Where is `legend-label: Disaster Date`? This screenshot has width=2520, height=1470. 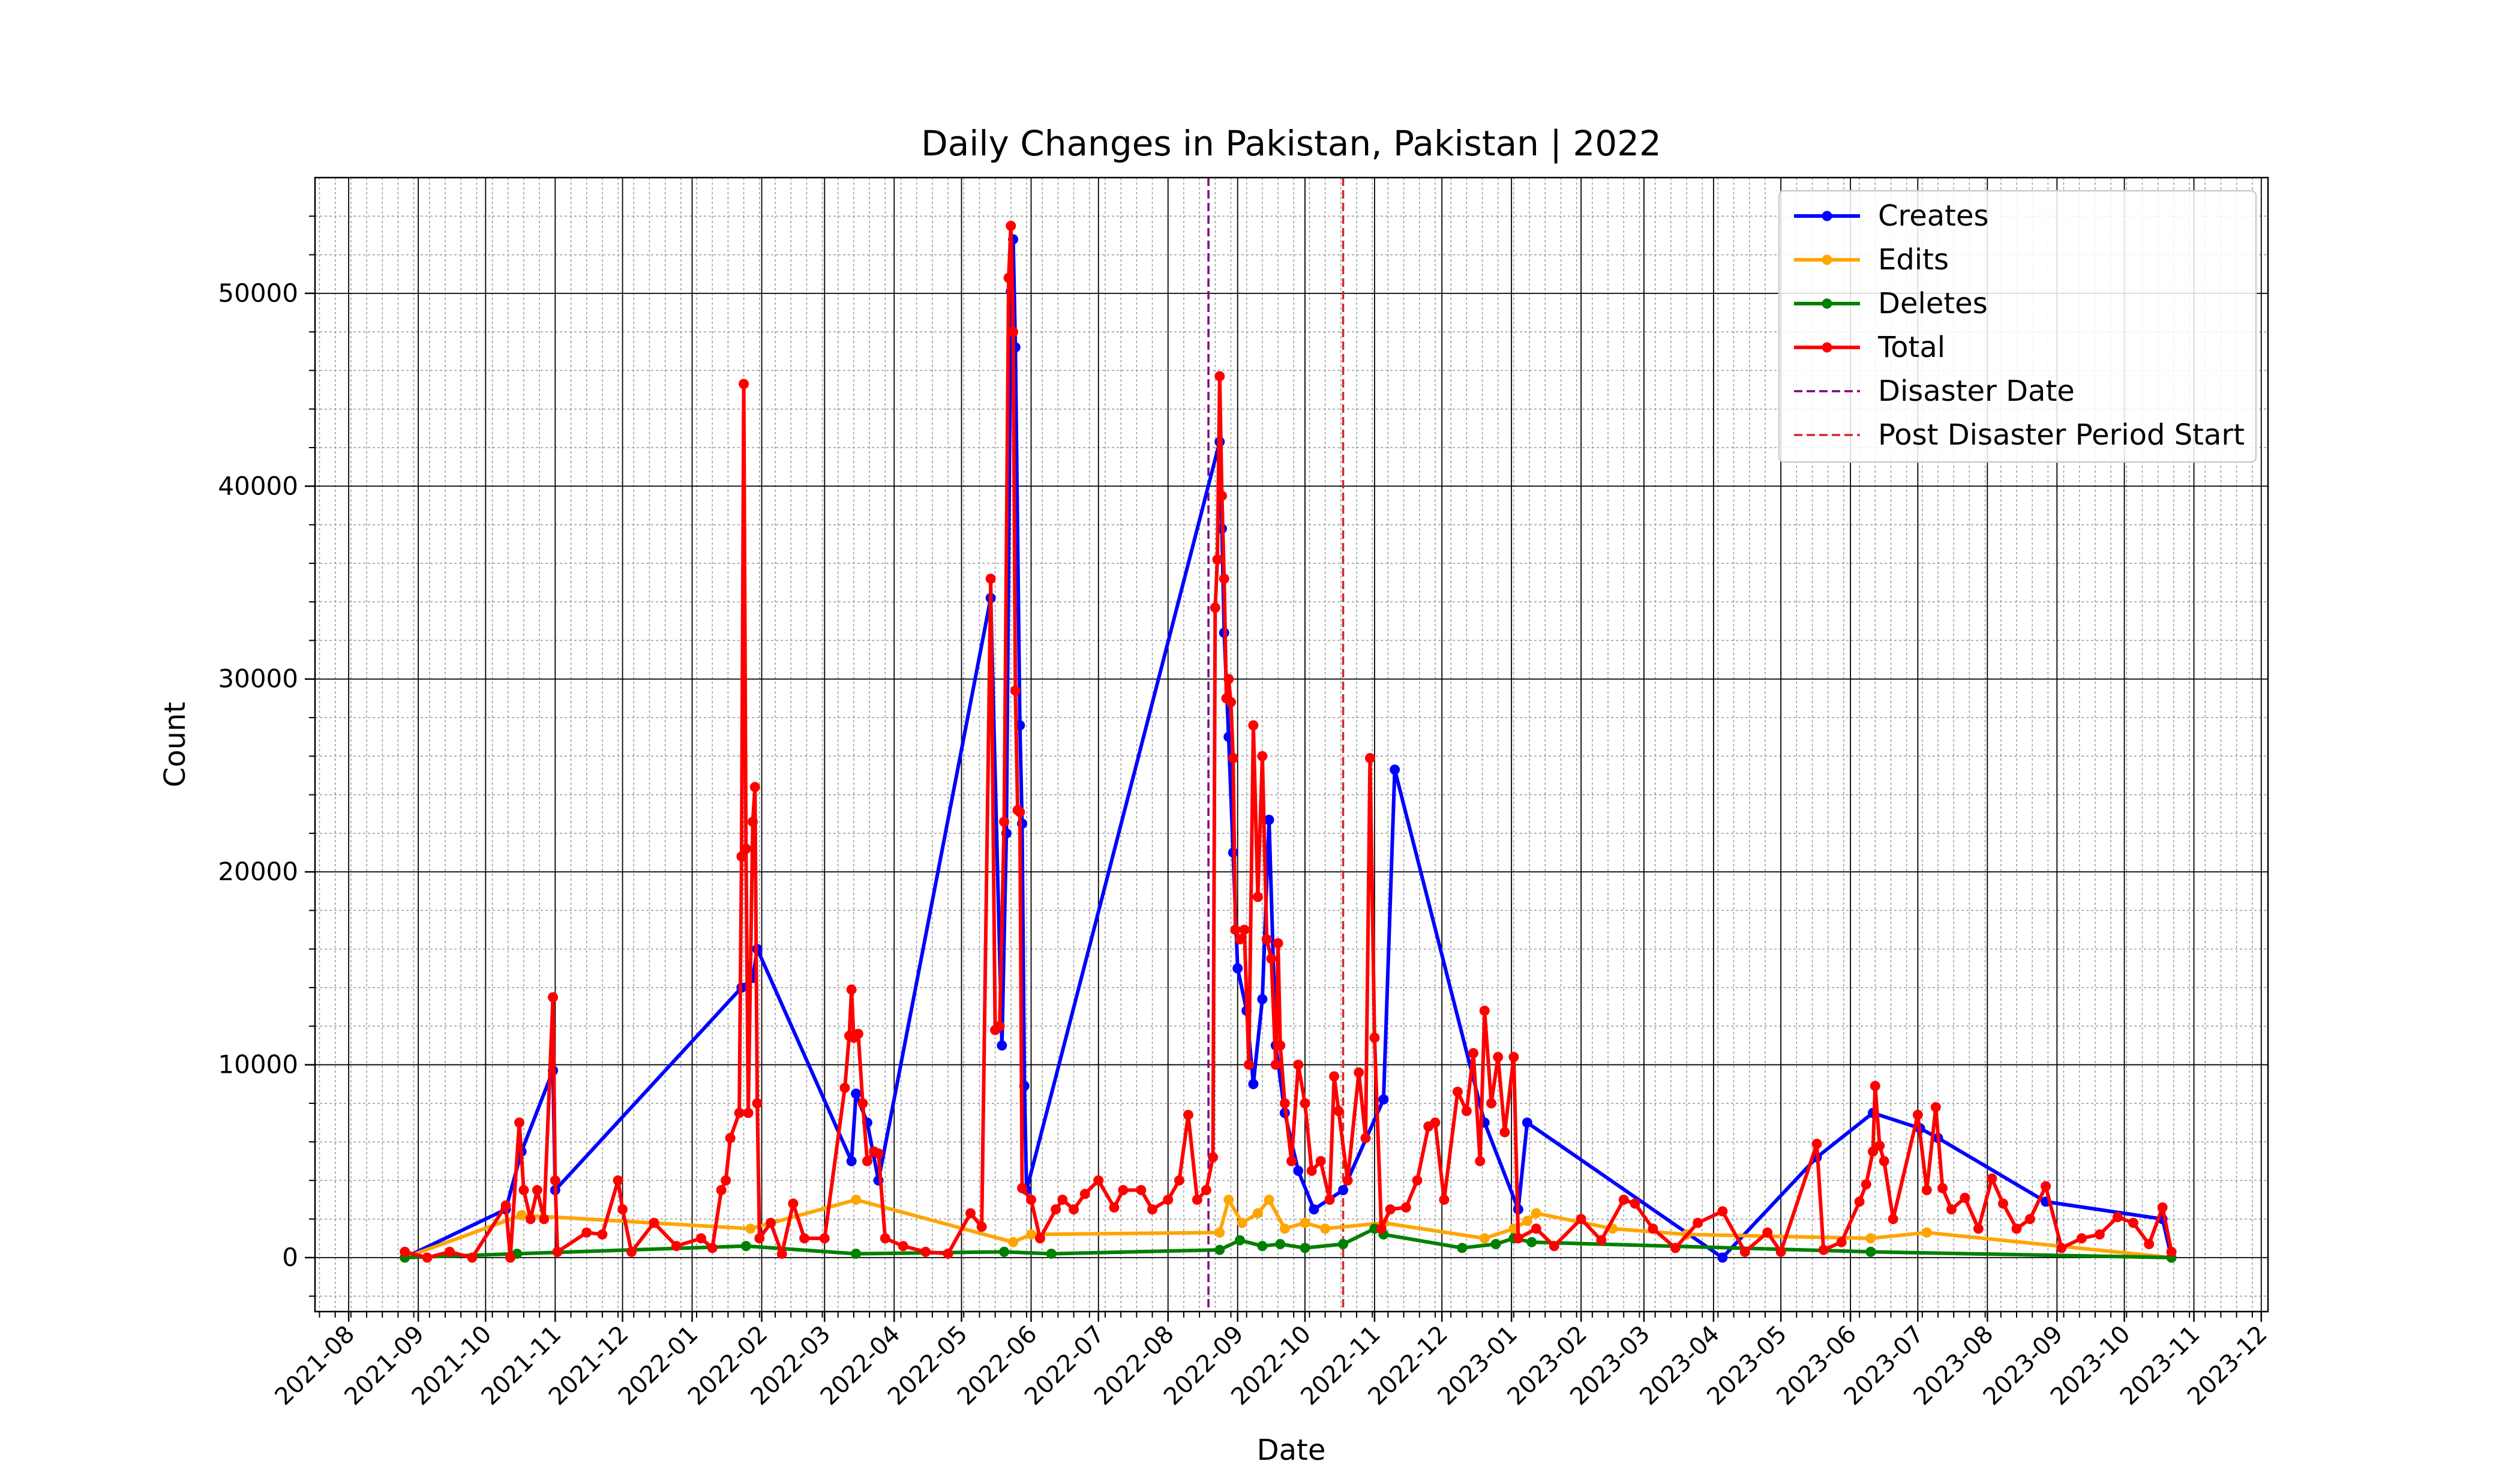
legend-label: Disaster Date is located at coordinates (1976, 391).